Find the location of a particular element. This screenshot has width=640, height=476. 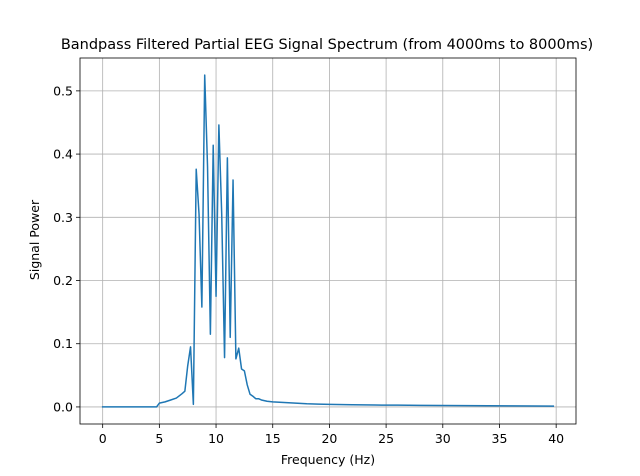

y-axis-label: Signal Power is located at coordinates (34, 239).